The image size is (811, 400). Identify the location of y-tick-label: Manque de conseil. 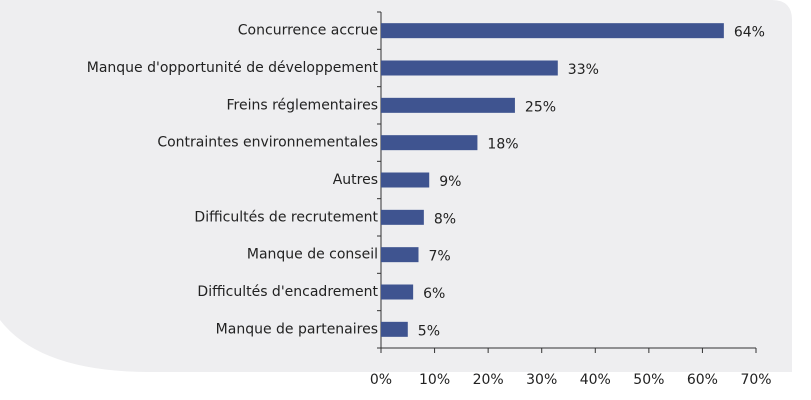
(312, 255).